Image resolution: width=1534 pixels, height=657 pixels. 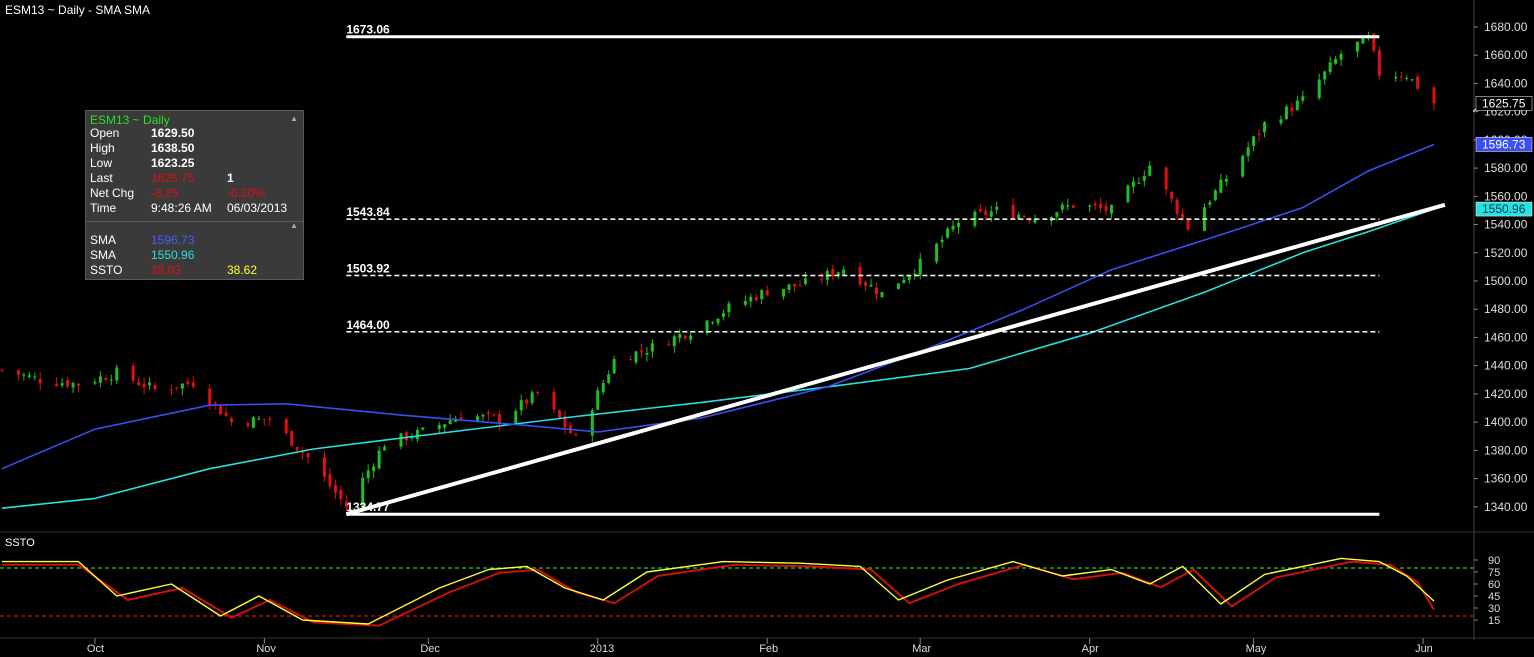 I want to click on ssto-tick-label: 45, so click(x=1494, y=597).